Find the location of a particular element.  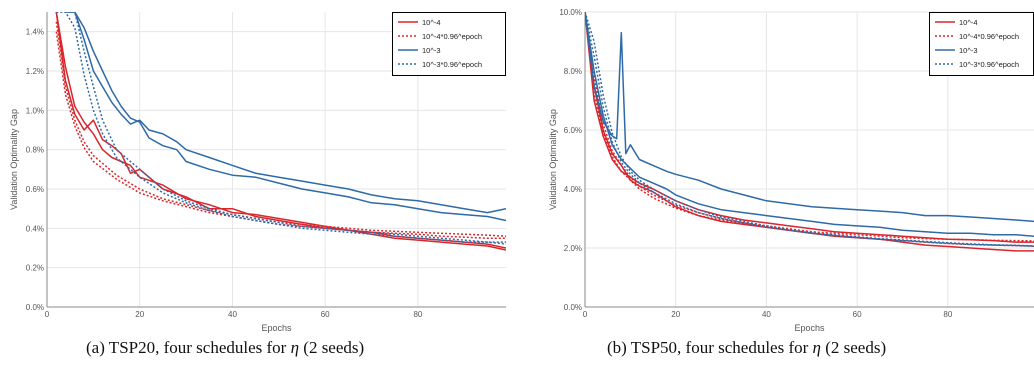

y-tick-label: 1.0% is located at coordinates (35, 110).